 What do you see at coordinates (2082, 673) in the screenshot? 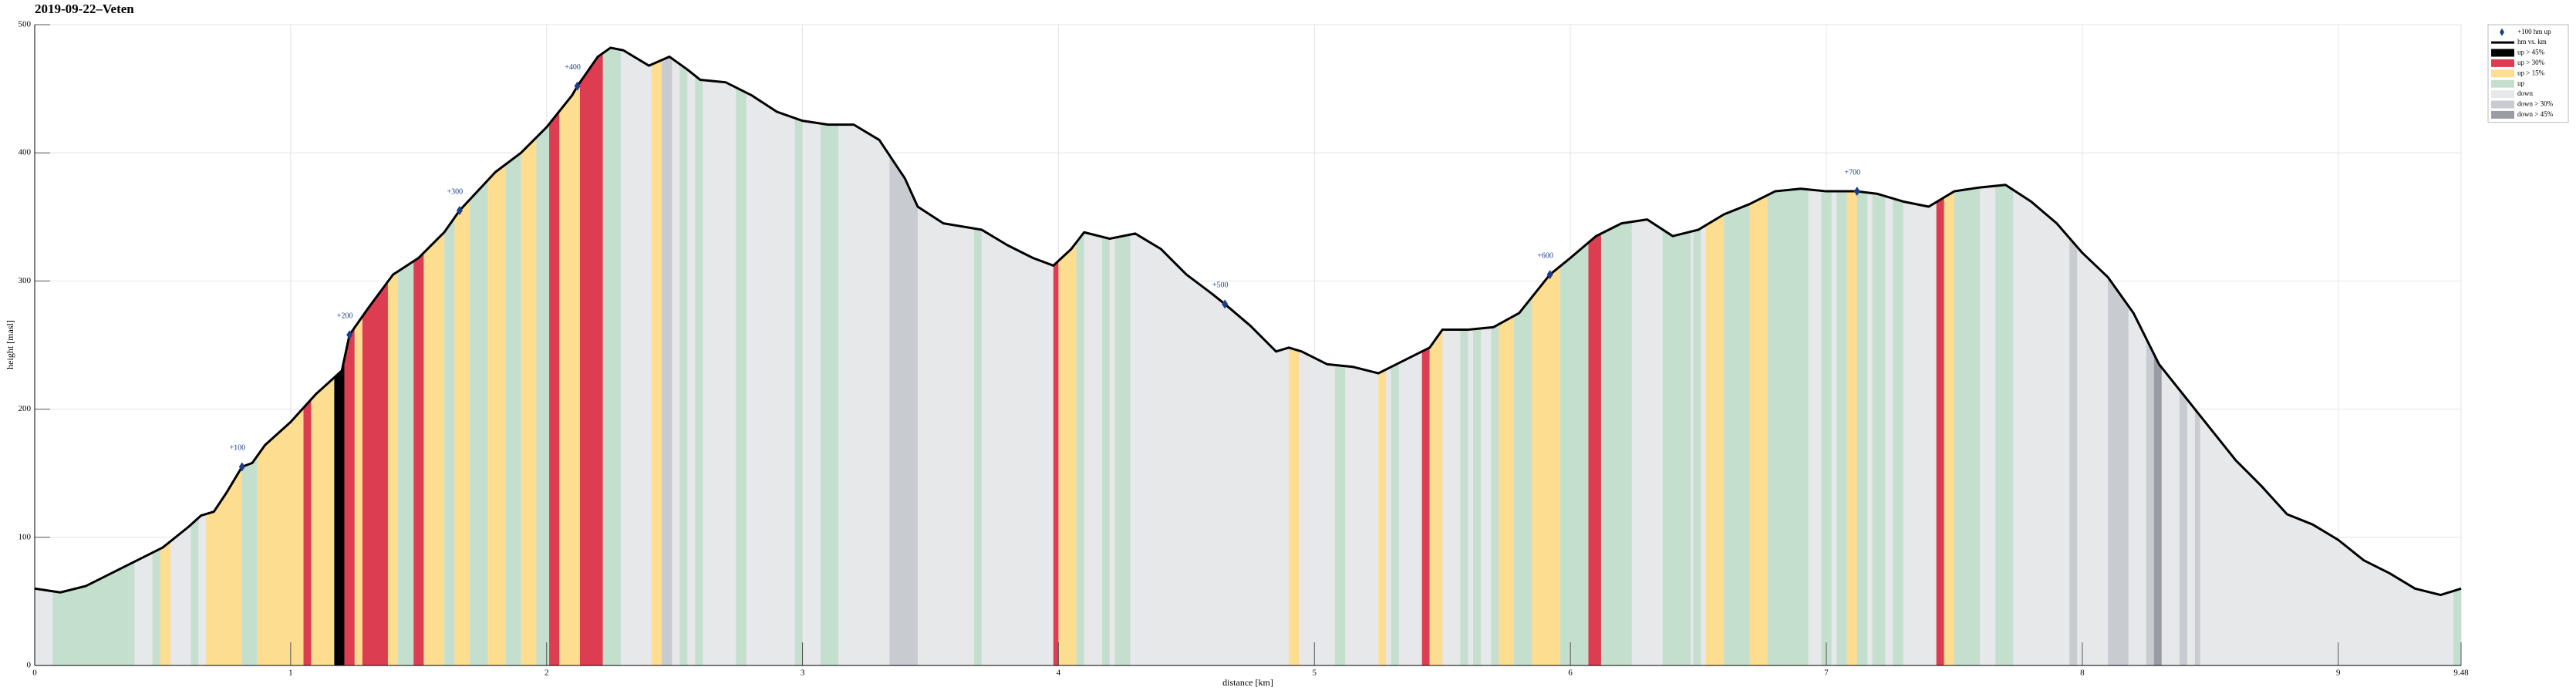
I see `x-tick-label: 8` at bounding box center [2082, 673].